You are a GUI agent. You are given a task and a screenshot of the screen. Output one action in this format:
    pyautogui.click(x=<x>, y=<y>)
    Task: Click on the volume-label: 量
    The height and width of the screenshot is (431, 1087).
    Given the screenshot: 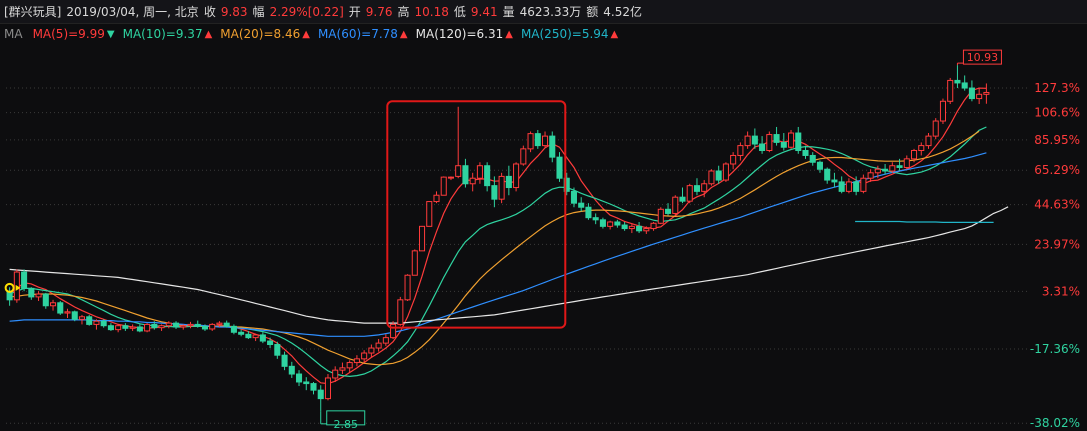 What is the action you would take?
    pyautogui.click(x=508, y=12)
    